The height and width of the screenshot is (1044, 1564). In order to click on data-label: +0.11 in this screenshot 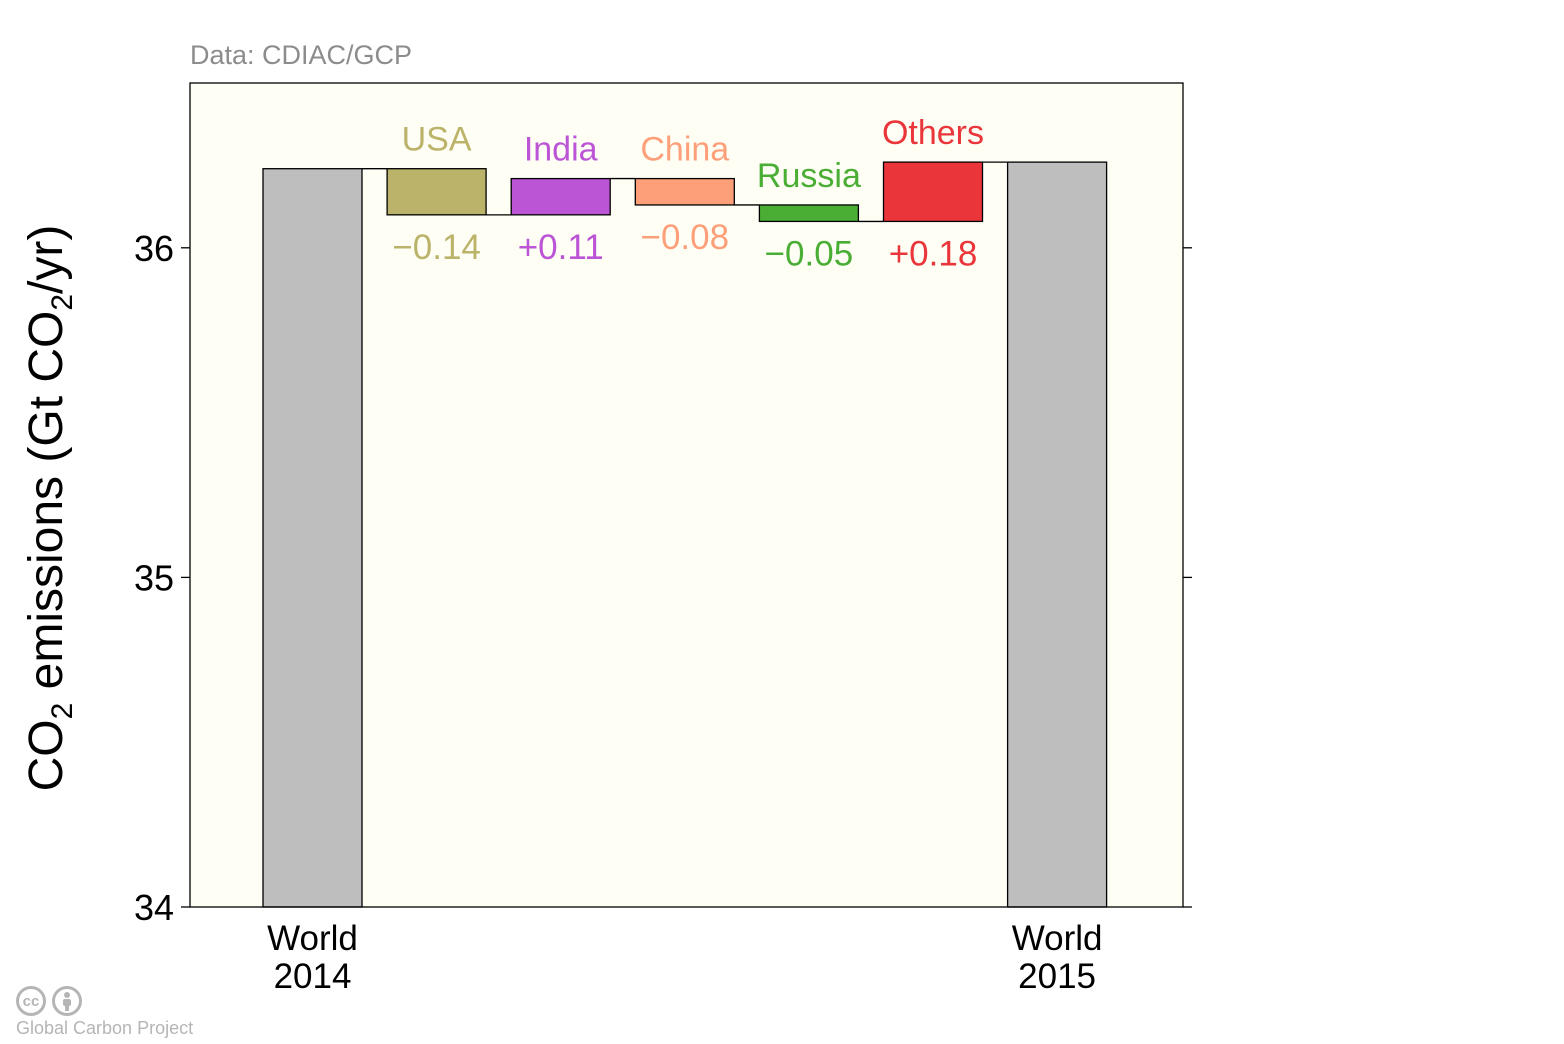, I will do `click(561, 247)`.